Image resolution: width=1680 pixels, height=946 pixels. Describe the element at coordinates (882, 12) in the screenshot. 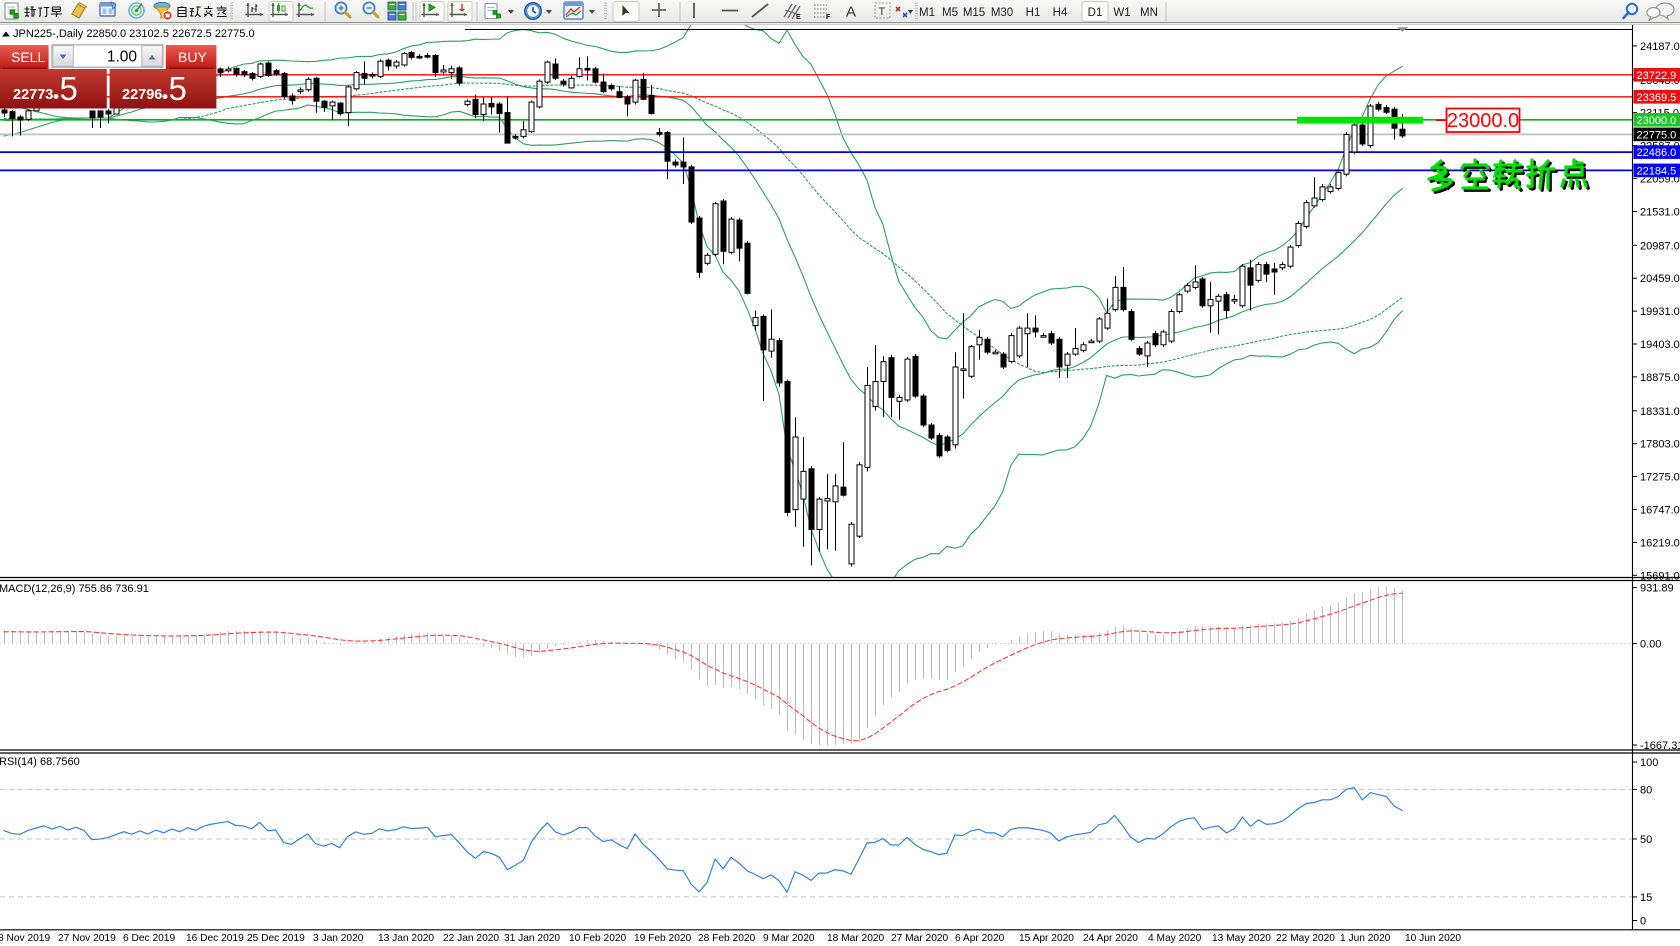

I see `svg-text: T` at that location.